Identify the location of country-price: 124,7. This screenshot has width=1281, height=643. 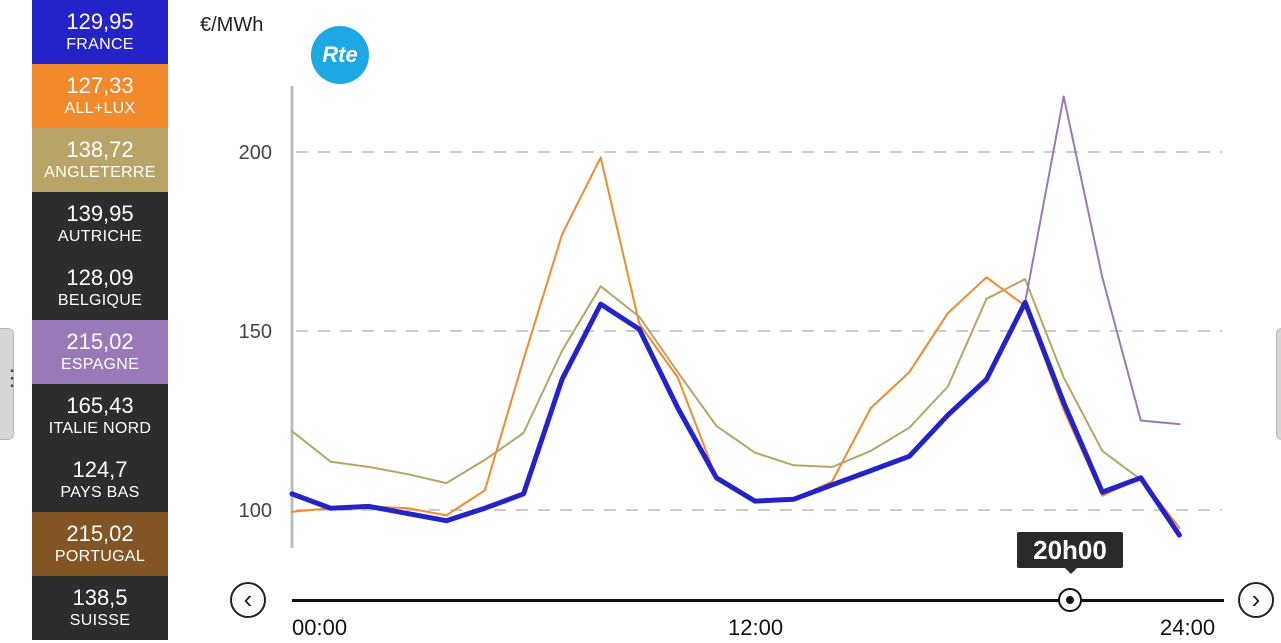
(100, 469).